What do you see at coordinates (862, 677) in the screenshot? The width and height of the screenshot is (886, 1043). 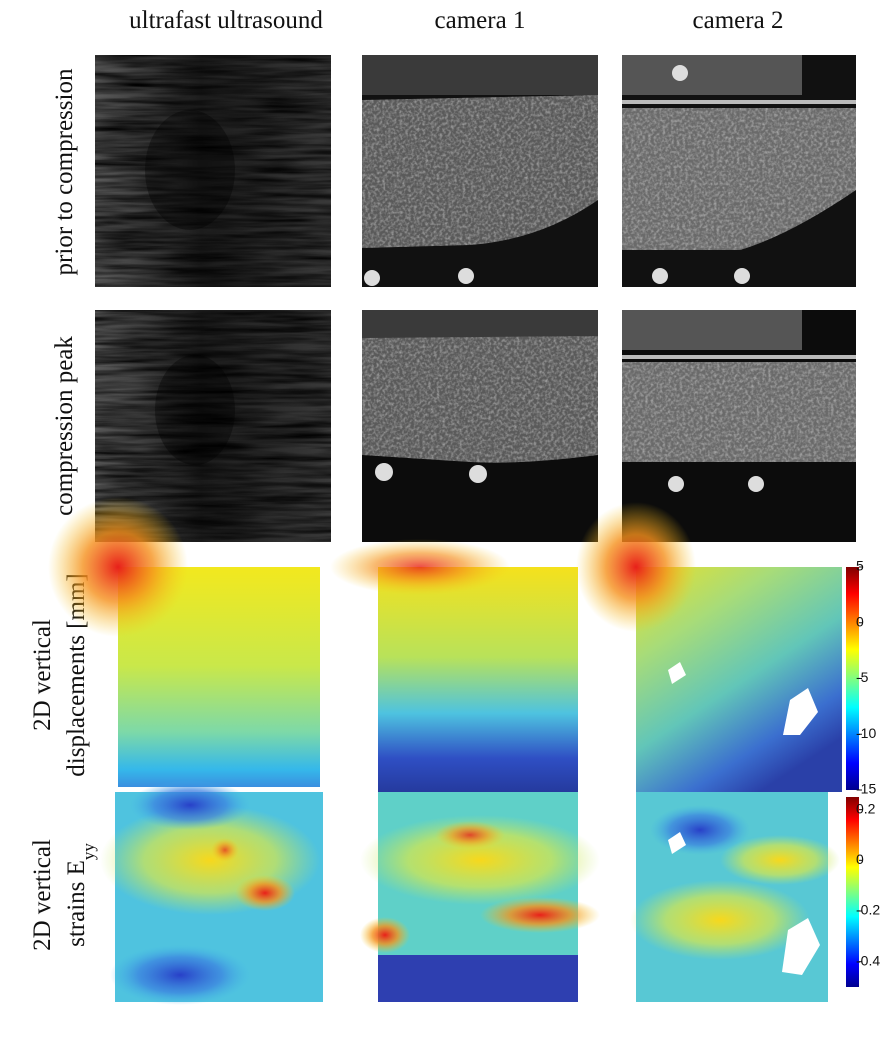 I see `colorbar-tick-label: -5` at bounding box center [862, 677].